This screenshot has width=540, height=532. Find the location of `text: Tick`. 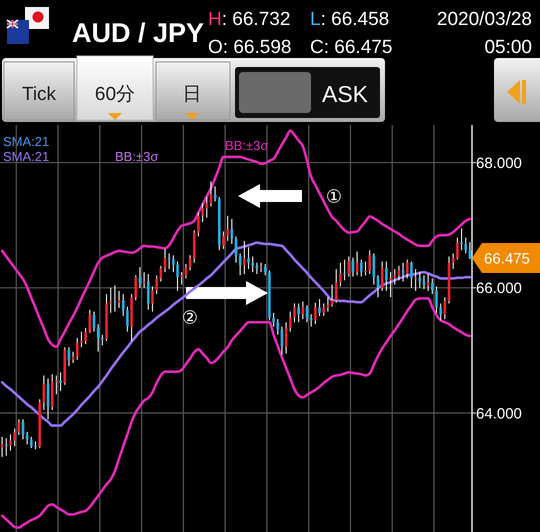

text: Tick is located at coordinates (39, 94).